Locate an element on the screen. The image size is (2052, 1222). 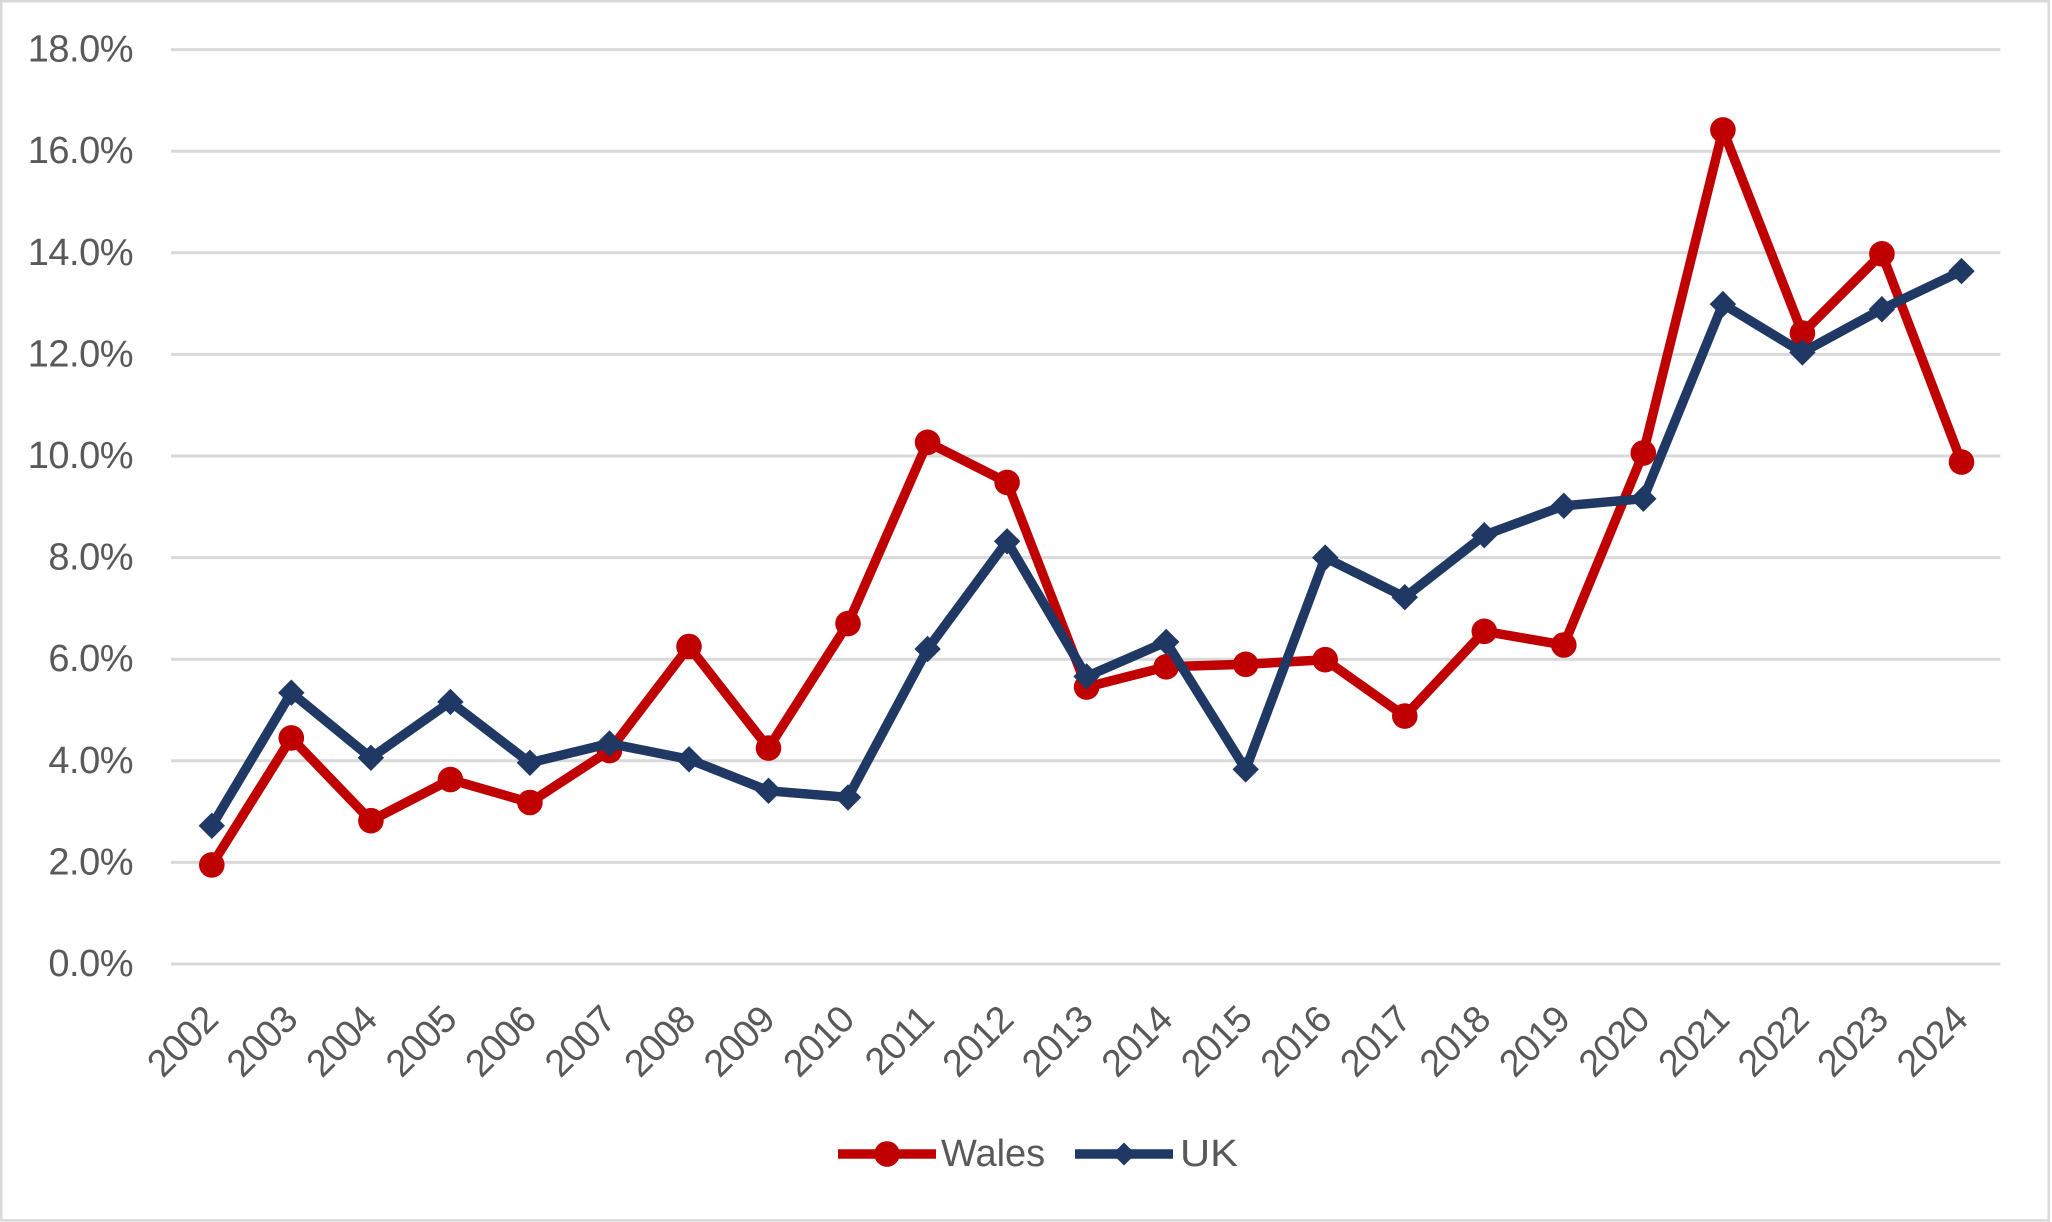
svg-text: UK is located at coordinates (1209, 1154).